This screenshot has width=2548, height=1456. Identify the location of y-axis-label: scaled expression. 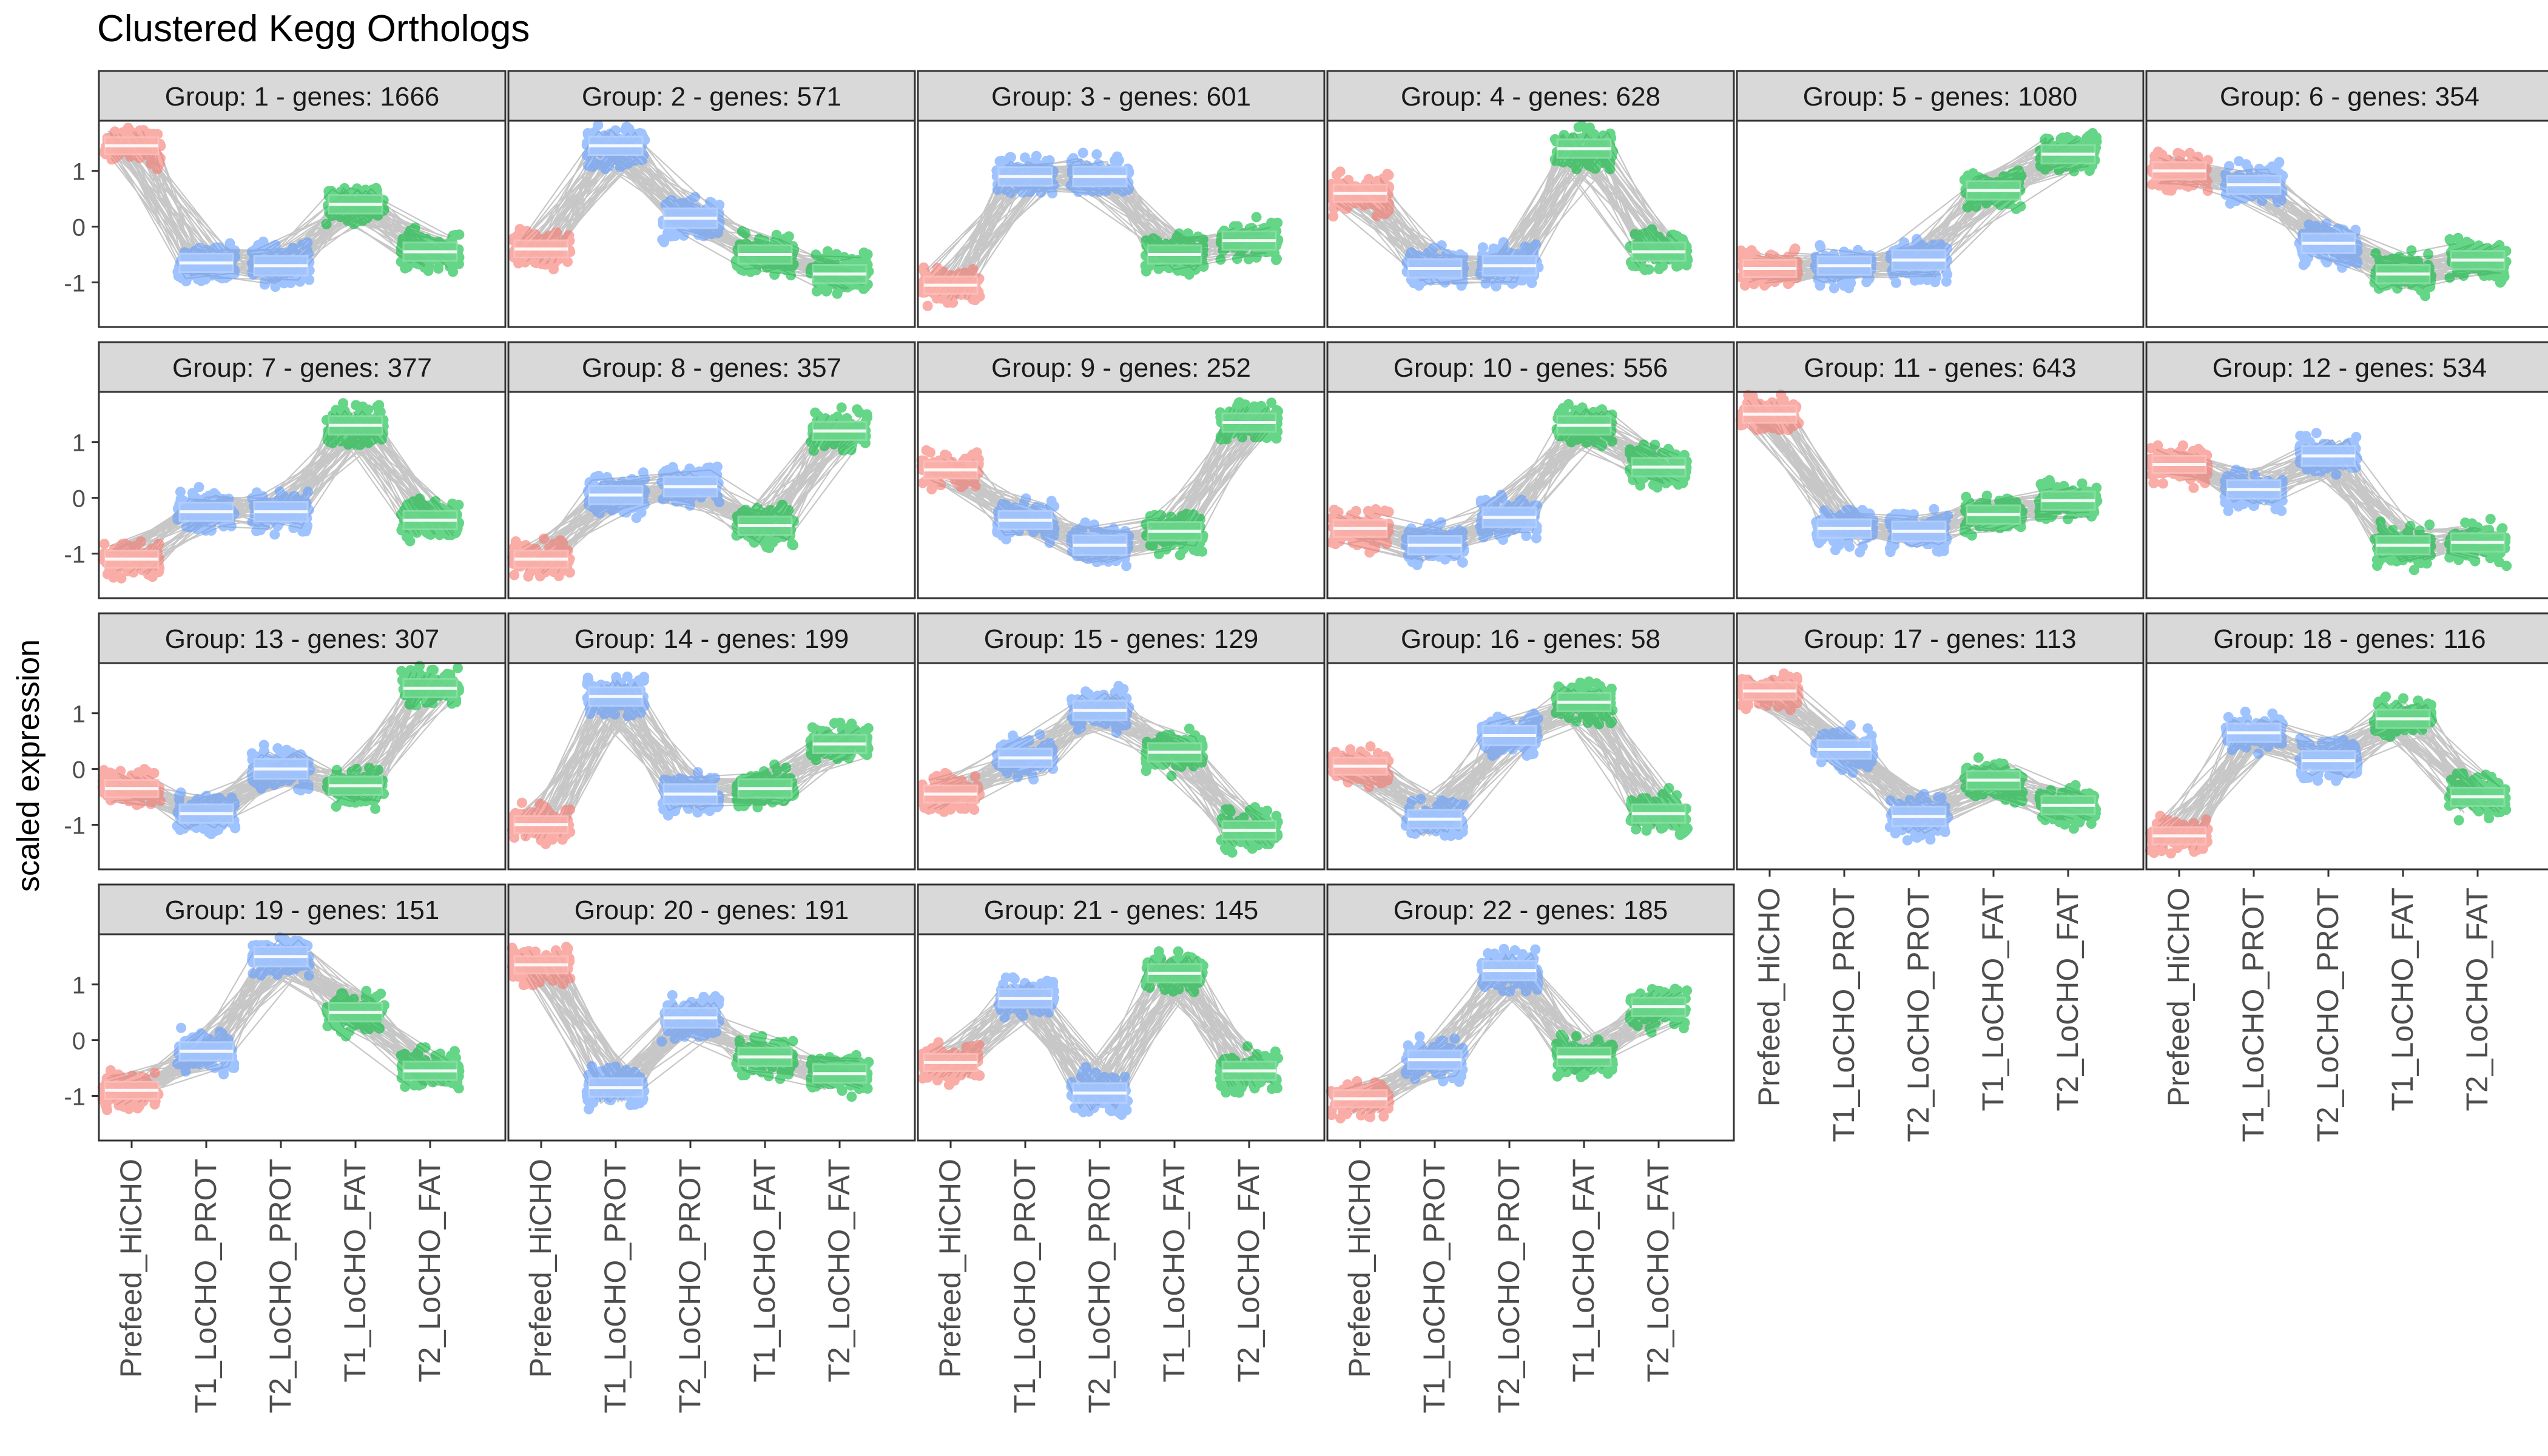
(28, 765).